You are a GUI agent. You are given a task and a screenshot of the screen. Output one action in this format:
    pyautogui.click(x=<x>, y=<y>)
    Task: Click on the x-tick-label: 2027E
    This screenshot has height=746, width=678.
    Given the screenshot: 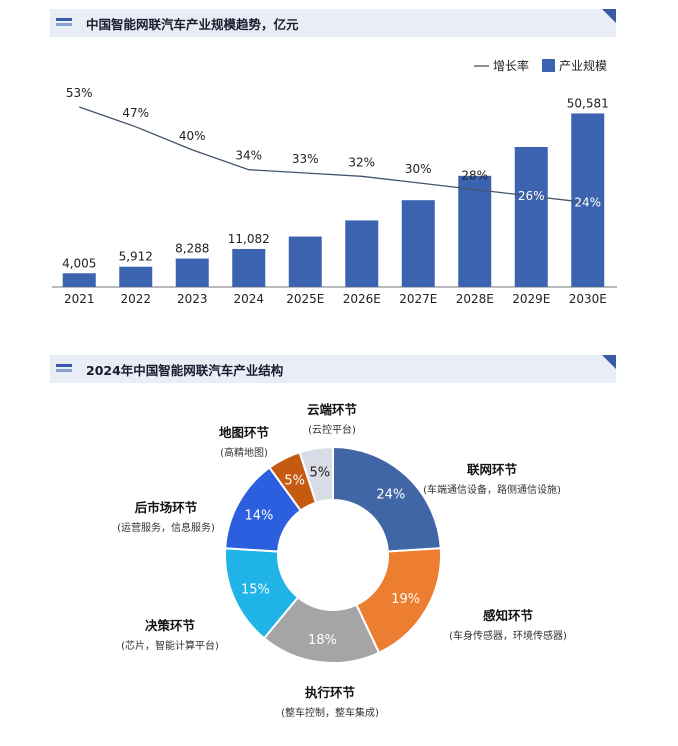 What is the action you would take?
    pyautogui.click(x=418, y=299)
    